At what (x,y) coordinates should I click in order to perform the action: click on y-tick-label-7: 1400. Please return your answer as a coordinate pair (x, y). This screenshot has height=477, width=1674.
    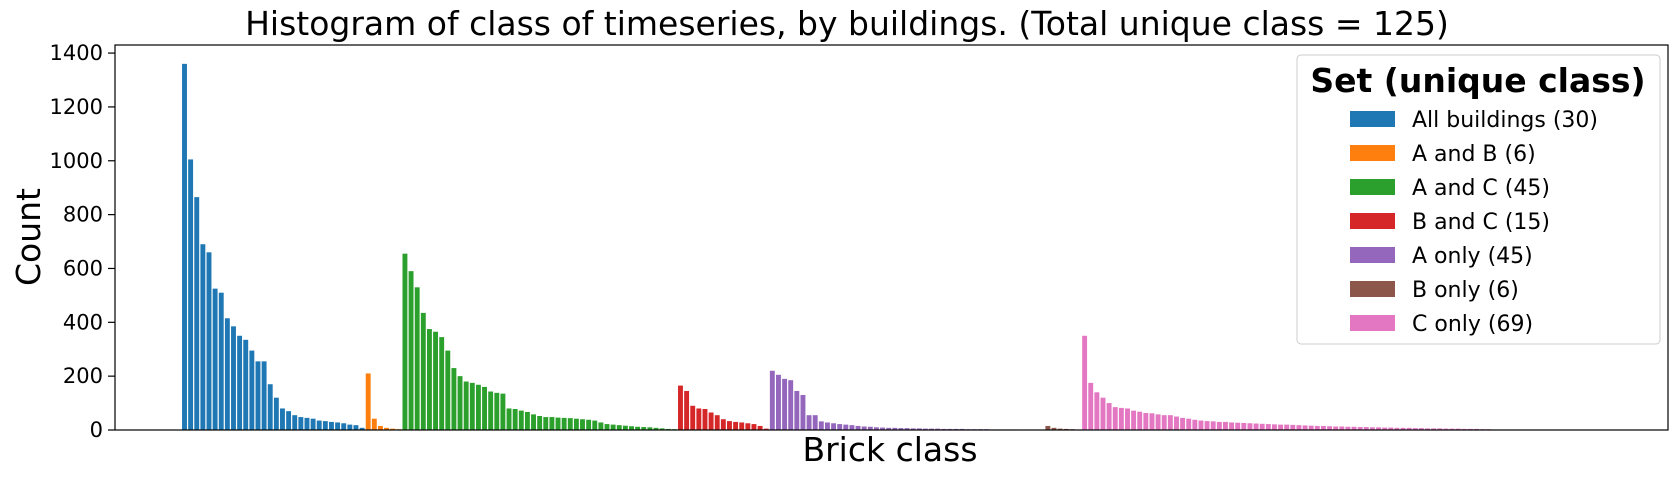
    Looking at the image, I should click on (76, 53).